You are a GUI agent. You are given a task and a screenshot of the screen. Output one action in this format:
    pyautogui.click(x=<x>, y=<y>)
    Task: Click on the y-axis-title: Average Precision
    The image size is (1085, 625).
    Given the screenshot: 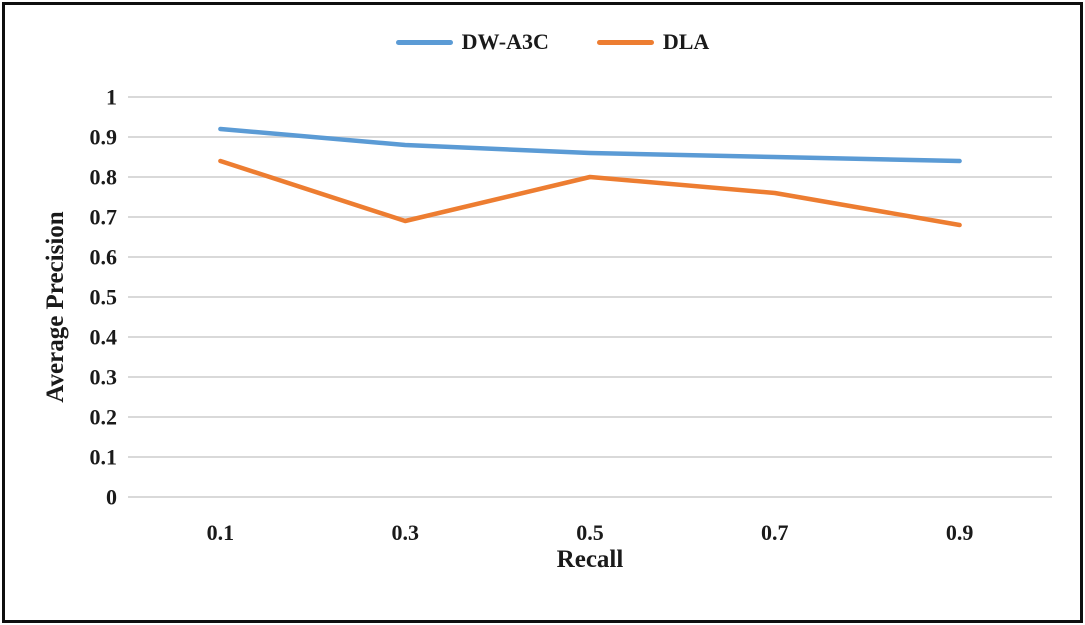 What is the action you would take?
    pyautogui.click(x=55, y=307)
    